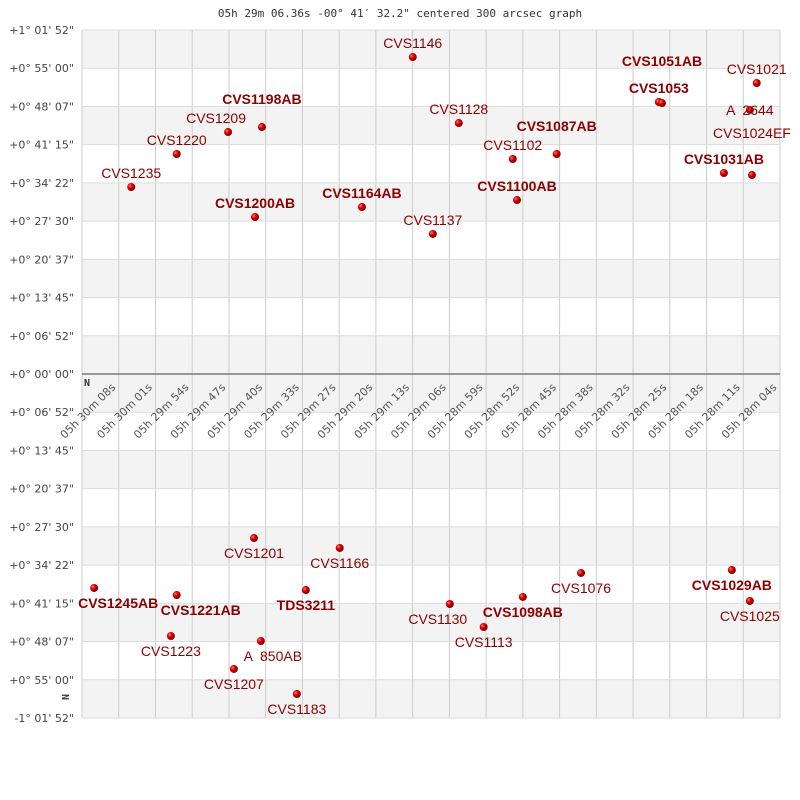 The height and width of the screenshot is (800, 800). I want to click on point-label: CVS1137, so click(432, 220).